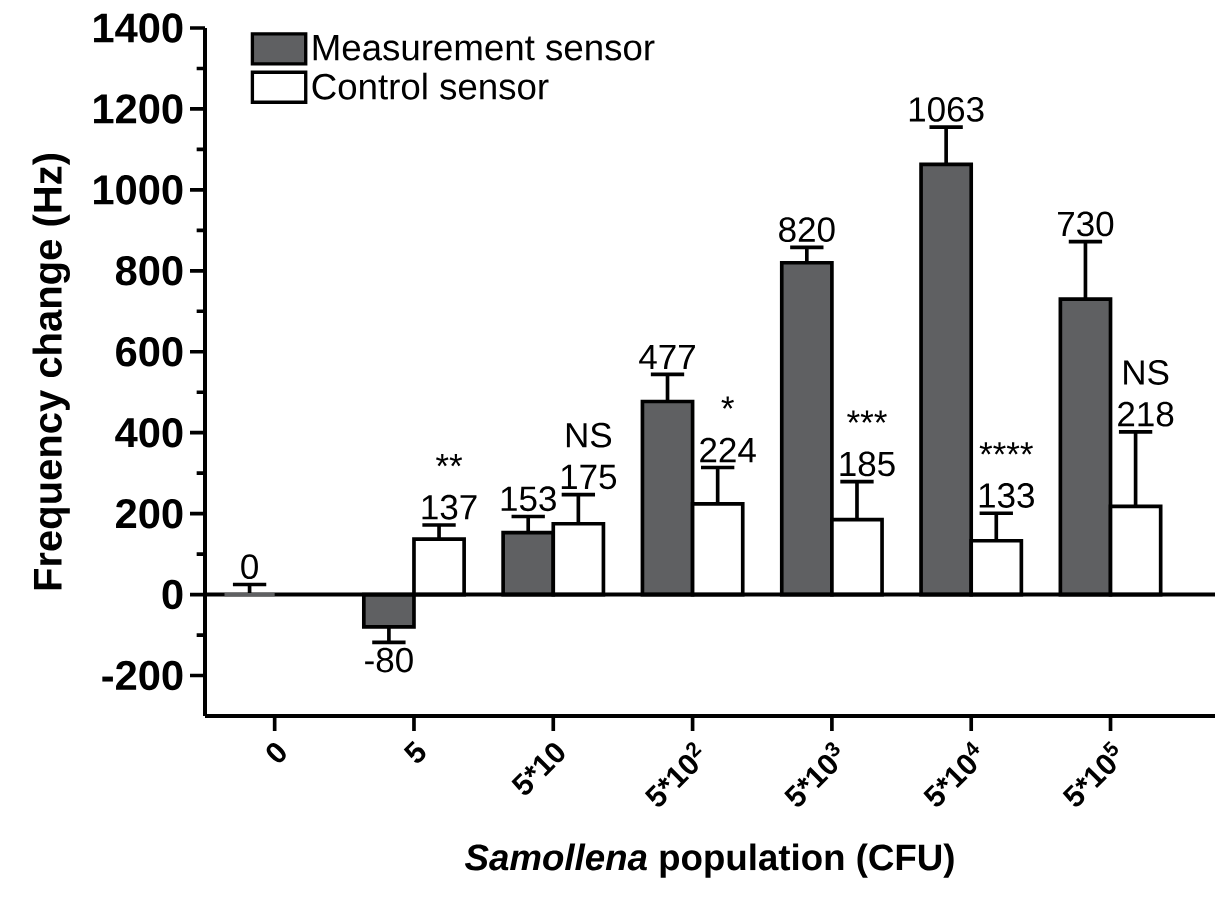 The height and width of the screenshot is (905, 1223). Describe the element at coordinates (249, 567) in the screenshot. I see `data-label: 0` at that location.